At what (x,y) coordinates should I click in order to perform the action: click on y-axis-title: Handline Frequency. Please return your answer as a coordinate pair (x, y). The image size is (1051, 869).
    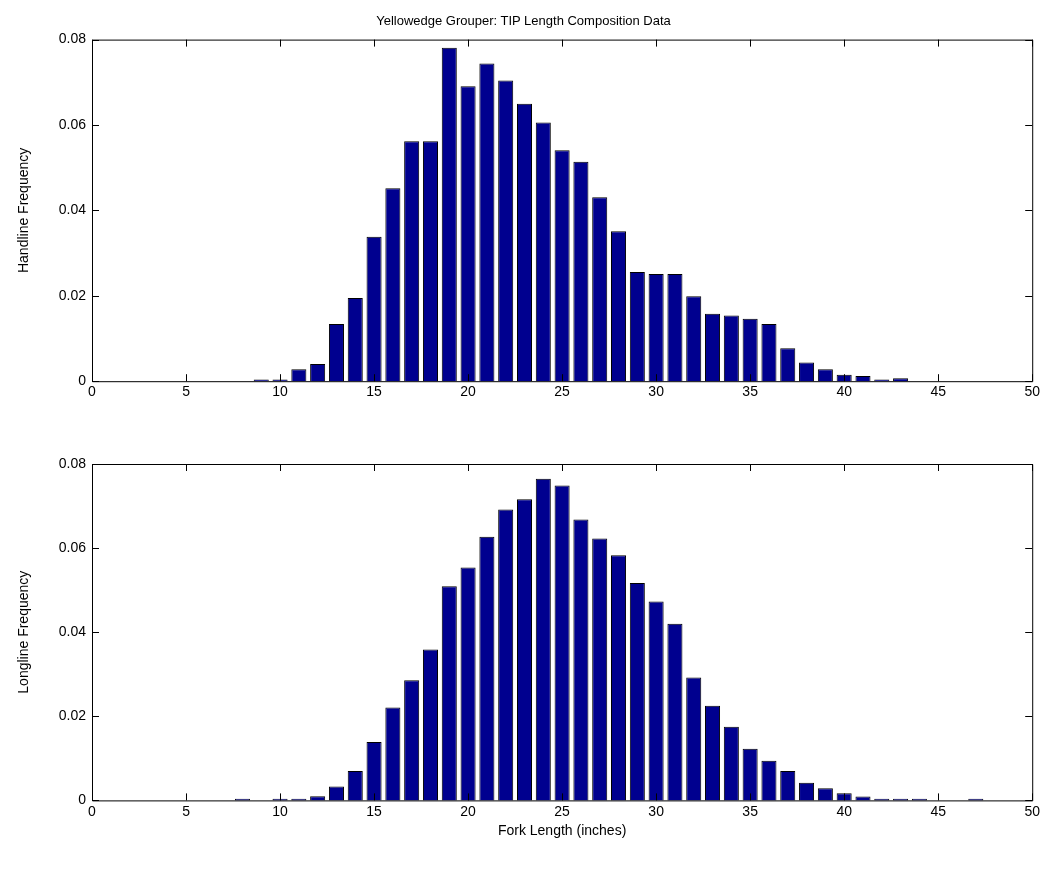
    Looking at the image, I should click on (23, 210).